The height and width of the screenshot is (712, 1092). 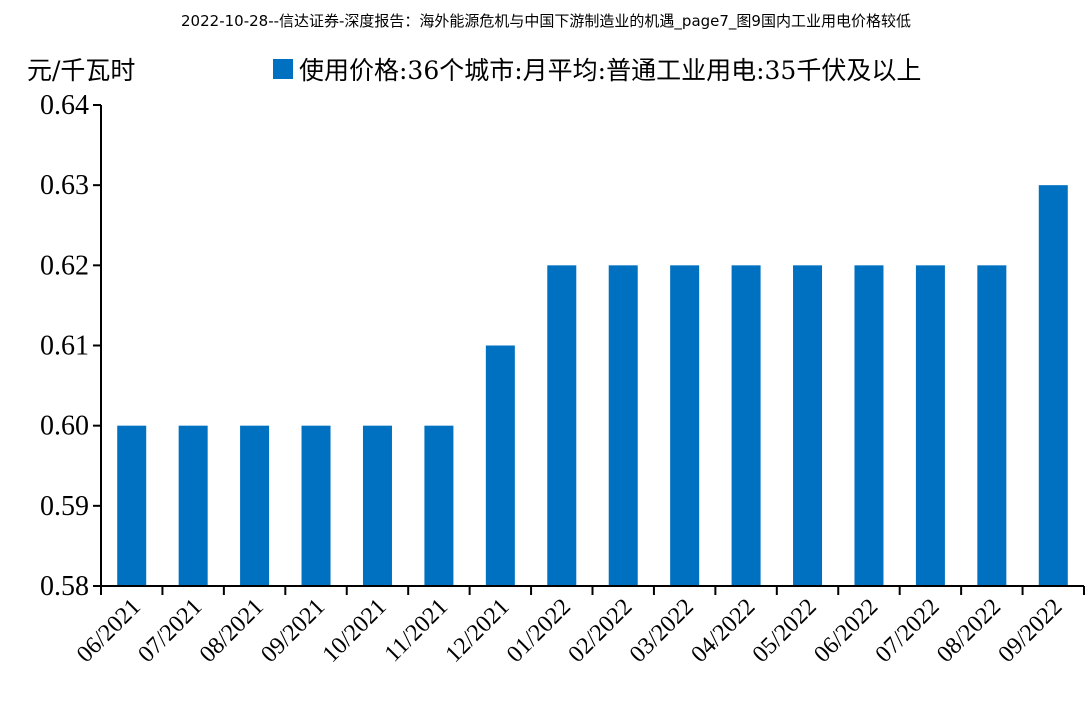 I want to click on x-tick-label: 04/2022, so click(x=723, y=631).